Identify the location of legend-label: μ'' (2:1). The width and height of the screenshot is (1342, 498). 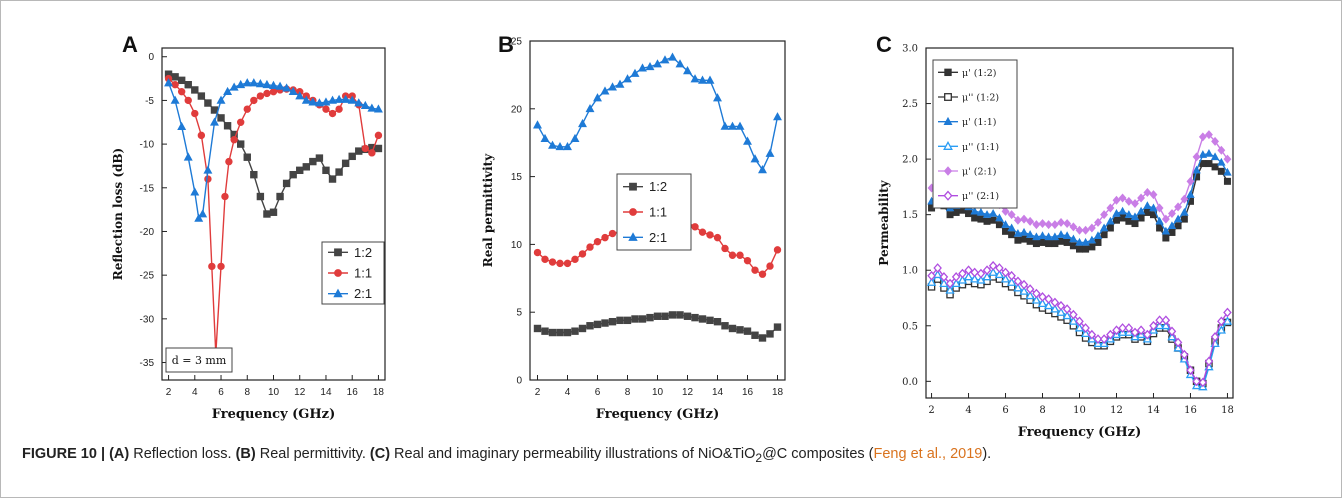
(980, 196).